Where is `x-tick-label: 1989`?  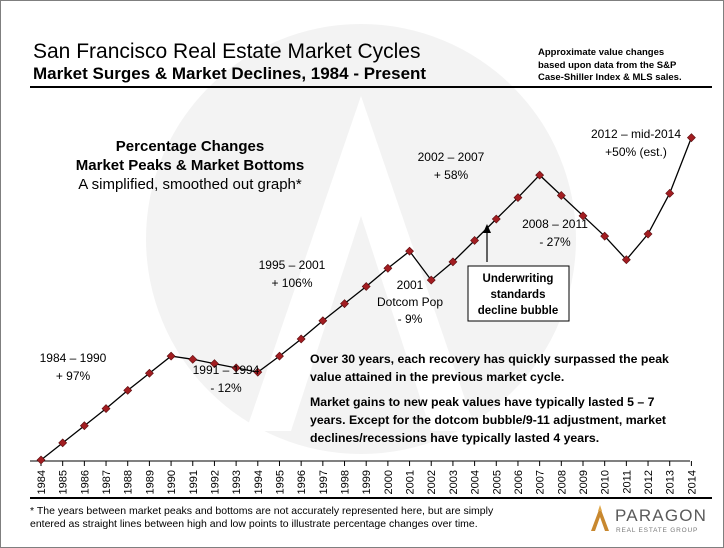
x-tick-label: 1989 is located at coordinates (150, 482).